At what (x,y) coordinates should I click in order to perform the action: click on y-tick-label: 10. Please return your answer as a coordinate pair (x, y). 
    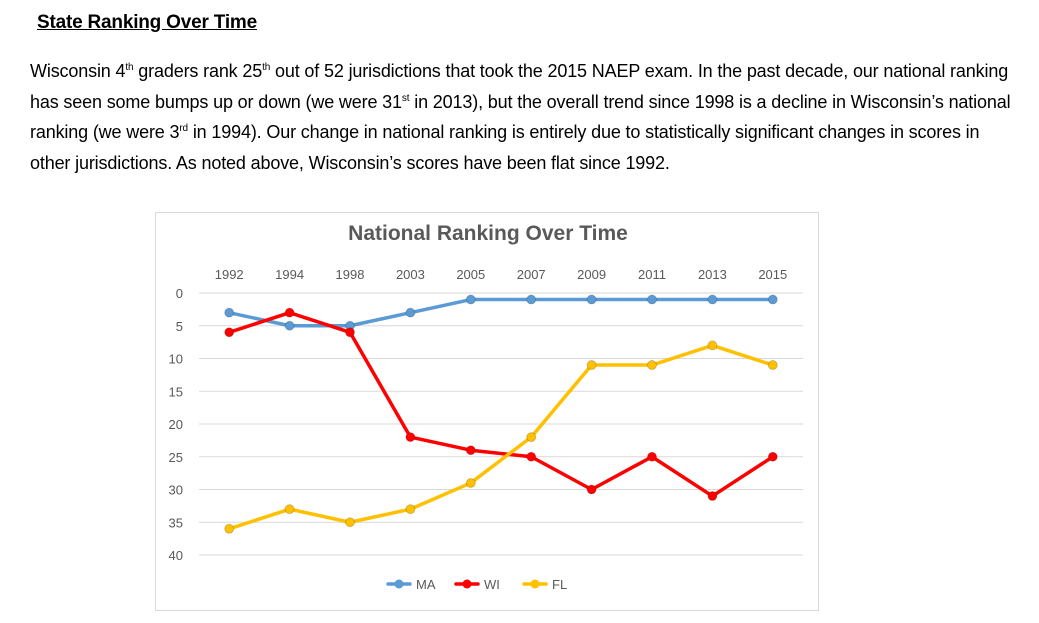
    Looking at the image, I should click on (176, 359).